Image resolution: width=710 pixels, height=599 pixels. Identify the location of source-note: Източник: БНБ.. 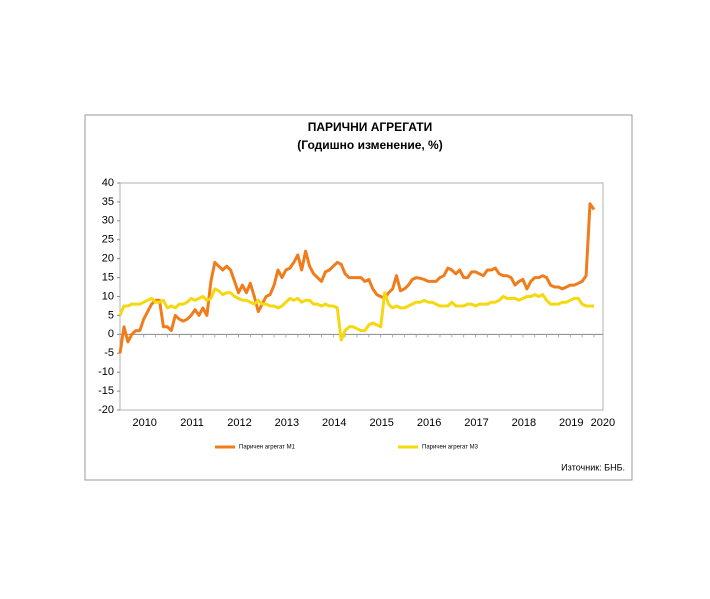
(593, 467).